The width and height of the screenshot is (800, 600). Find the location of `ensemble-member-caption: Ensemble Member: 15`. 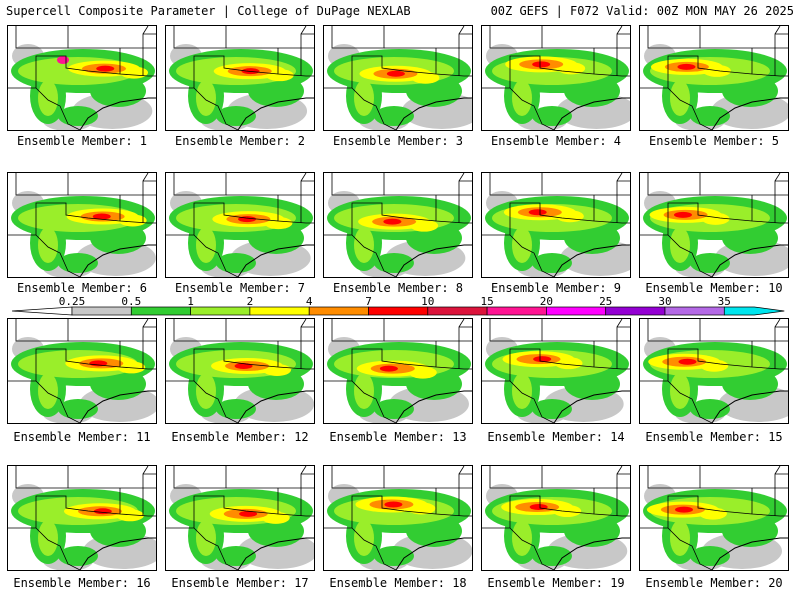

ensemble-member-caption: Ensemble Member: 15 is located at coordinates (714, 437).